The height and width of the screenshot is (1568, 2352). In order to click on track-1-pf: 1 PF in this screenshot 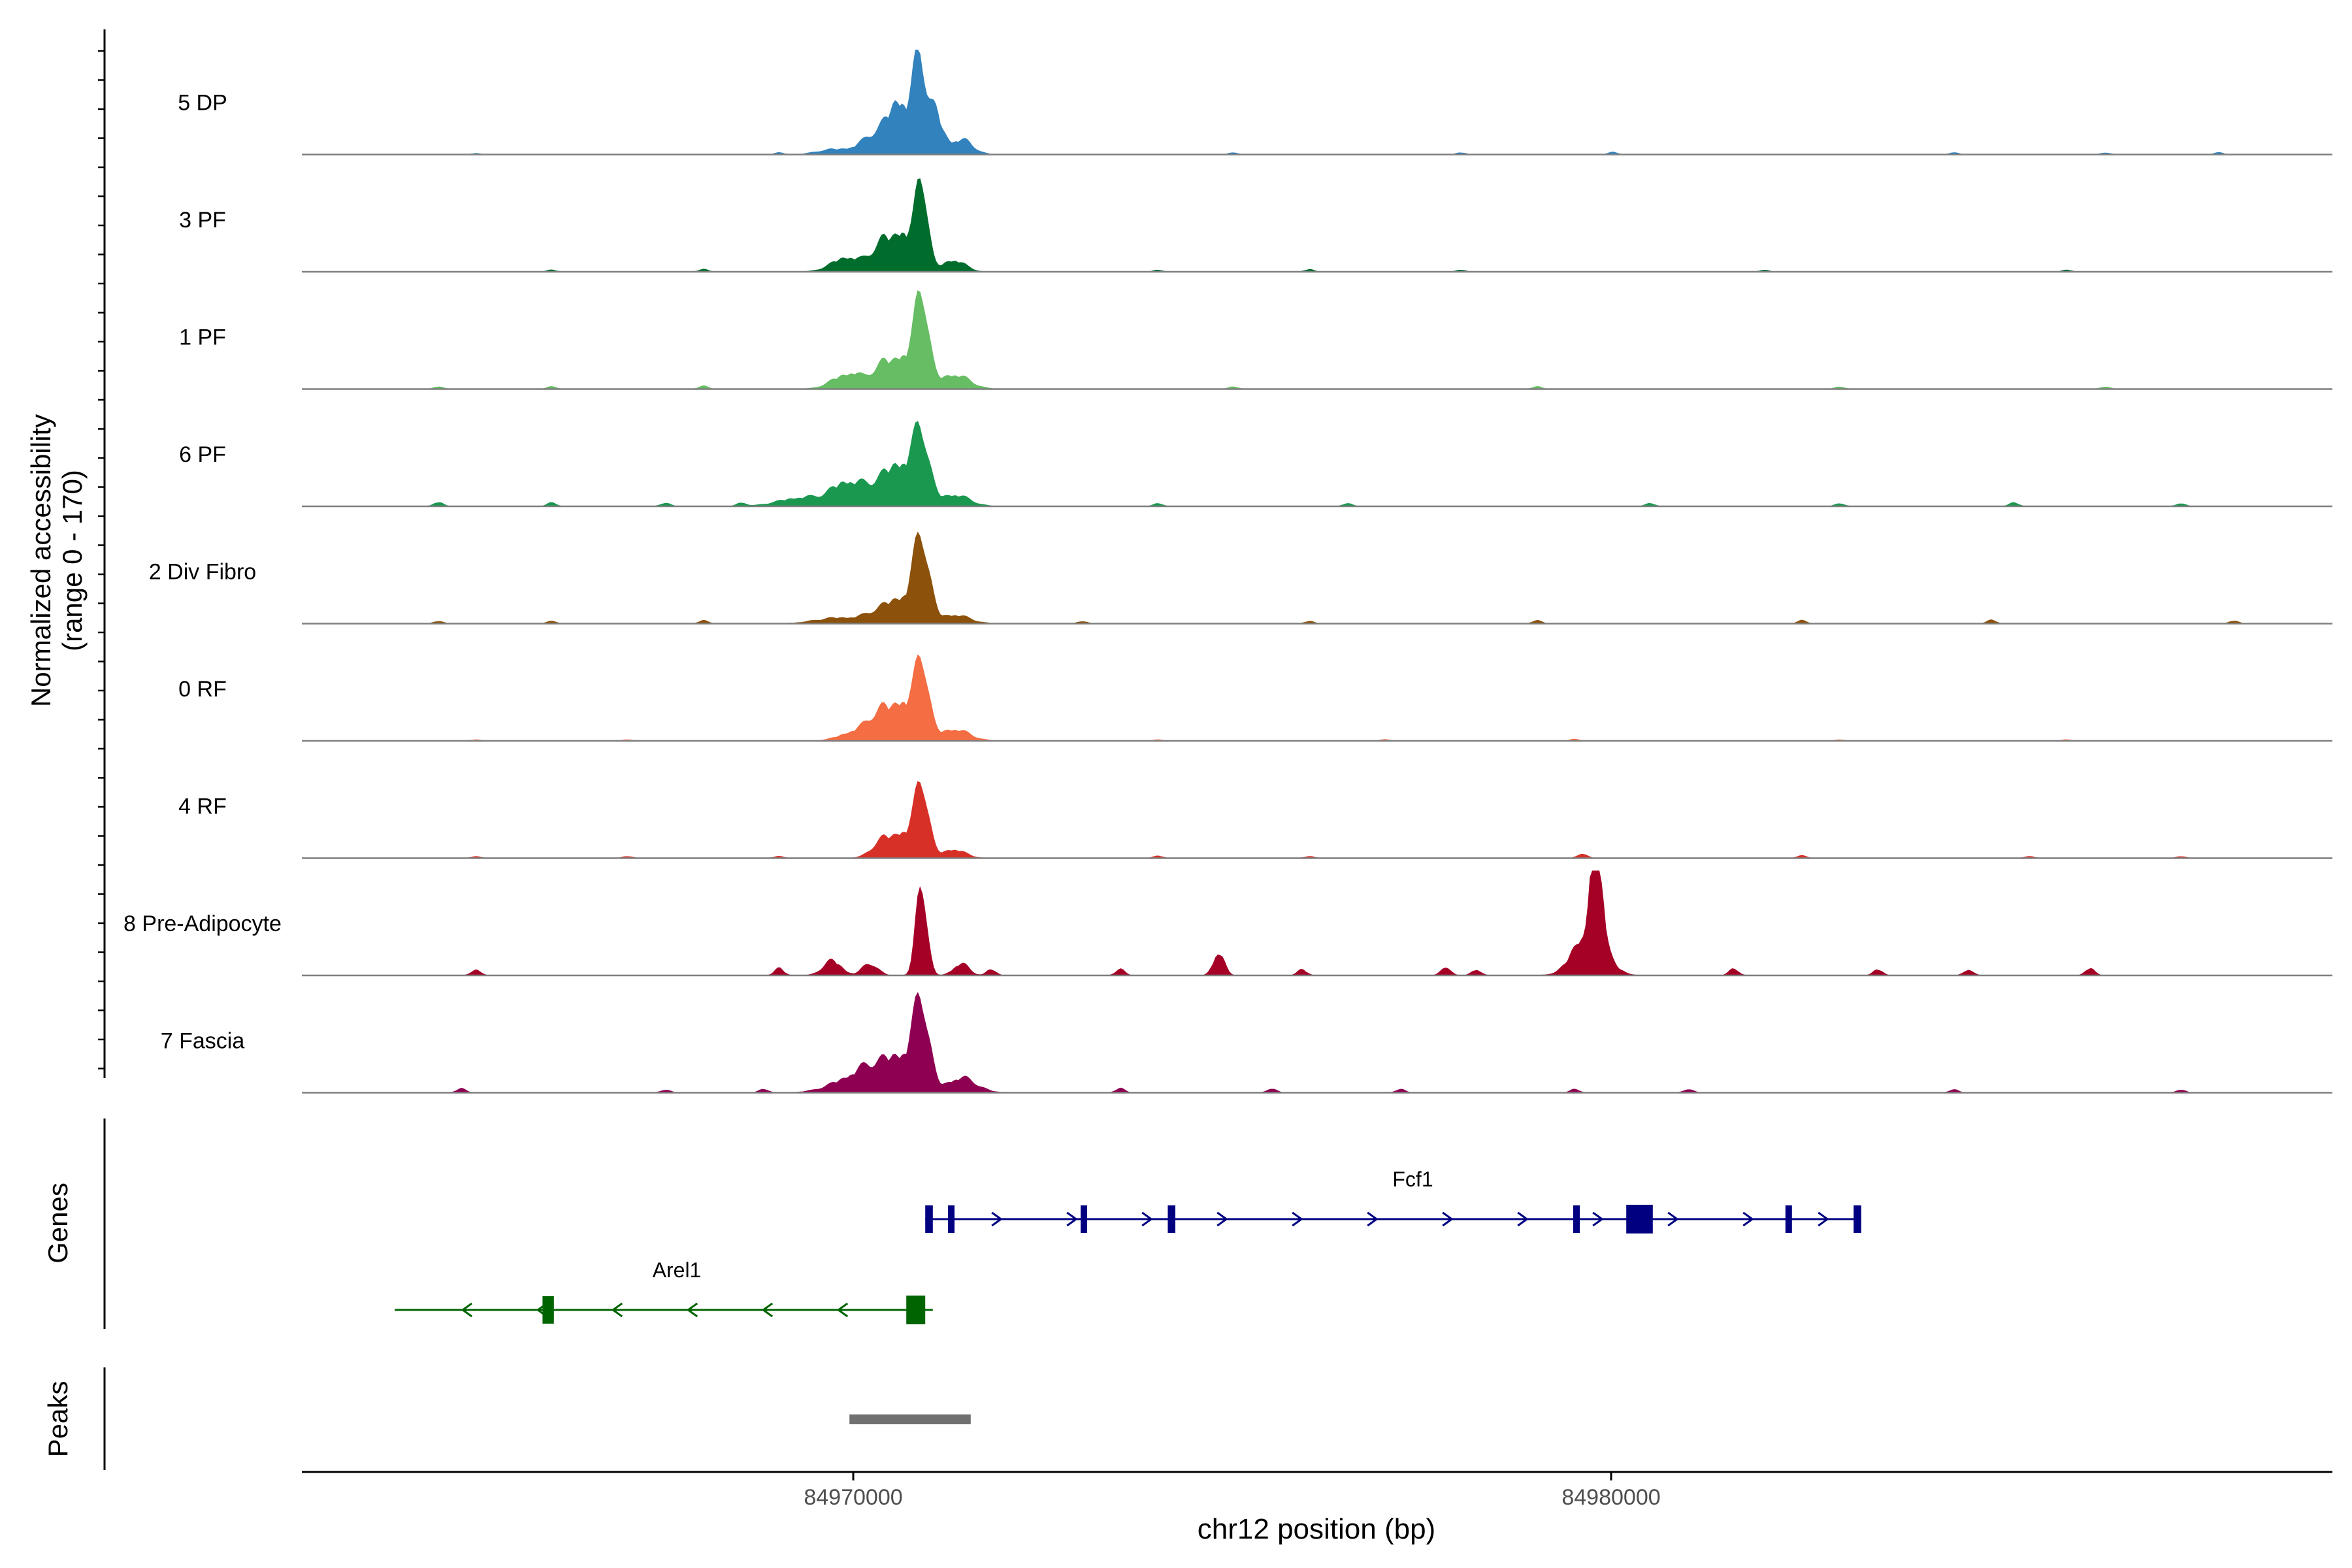, I will do `click(1255, 340)`.